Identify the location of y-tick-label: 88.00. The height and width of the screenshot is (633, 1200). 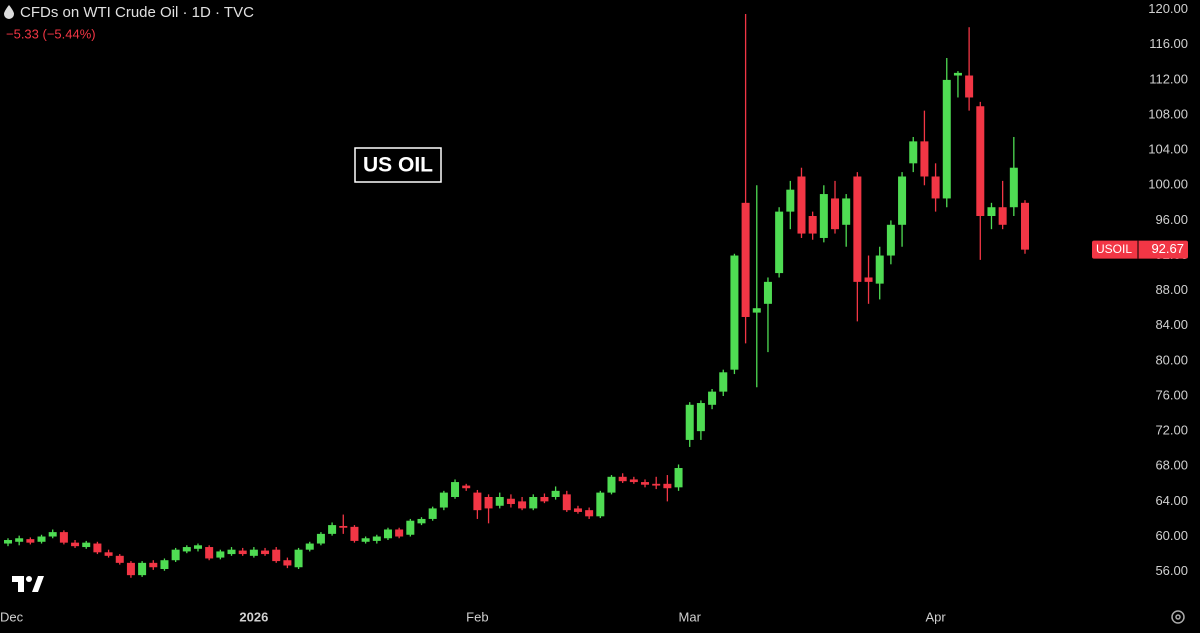
(1171, 289).